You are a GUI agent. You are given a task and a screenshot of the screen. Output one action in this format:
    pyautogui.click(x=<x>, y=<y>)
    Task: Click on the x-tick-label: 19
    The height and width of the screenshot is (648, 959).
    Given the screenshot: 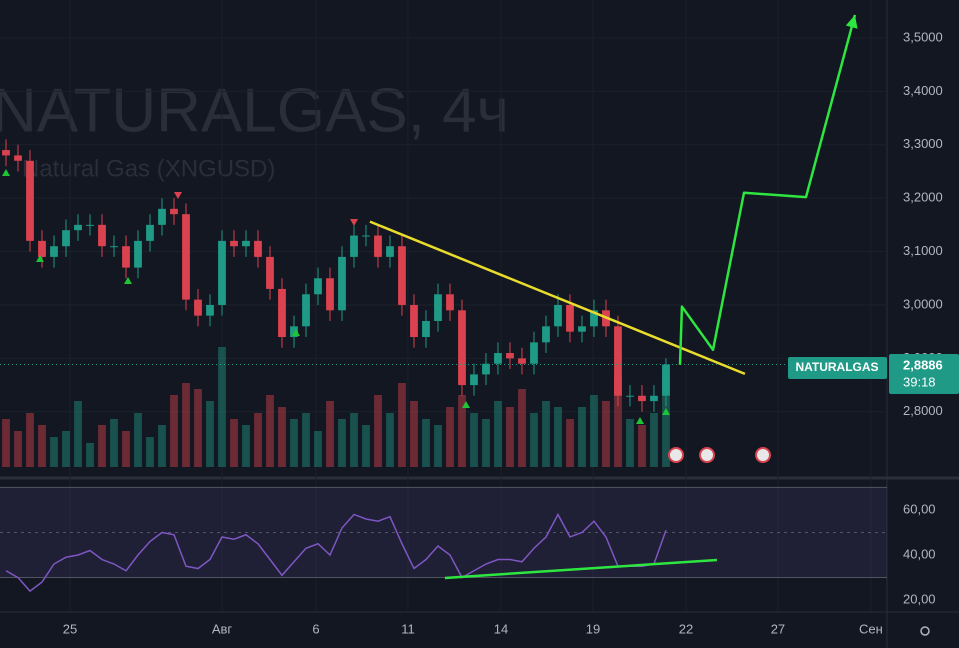 What is the action you would take?
    pyautogui.click(x=593, y=628)
    